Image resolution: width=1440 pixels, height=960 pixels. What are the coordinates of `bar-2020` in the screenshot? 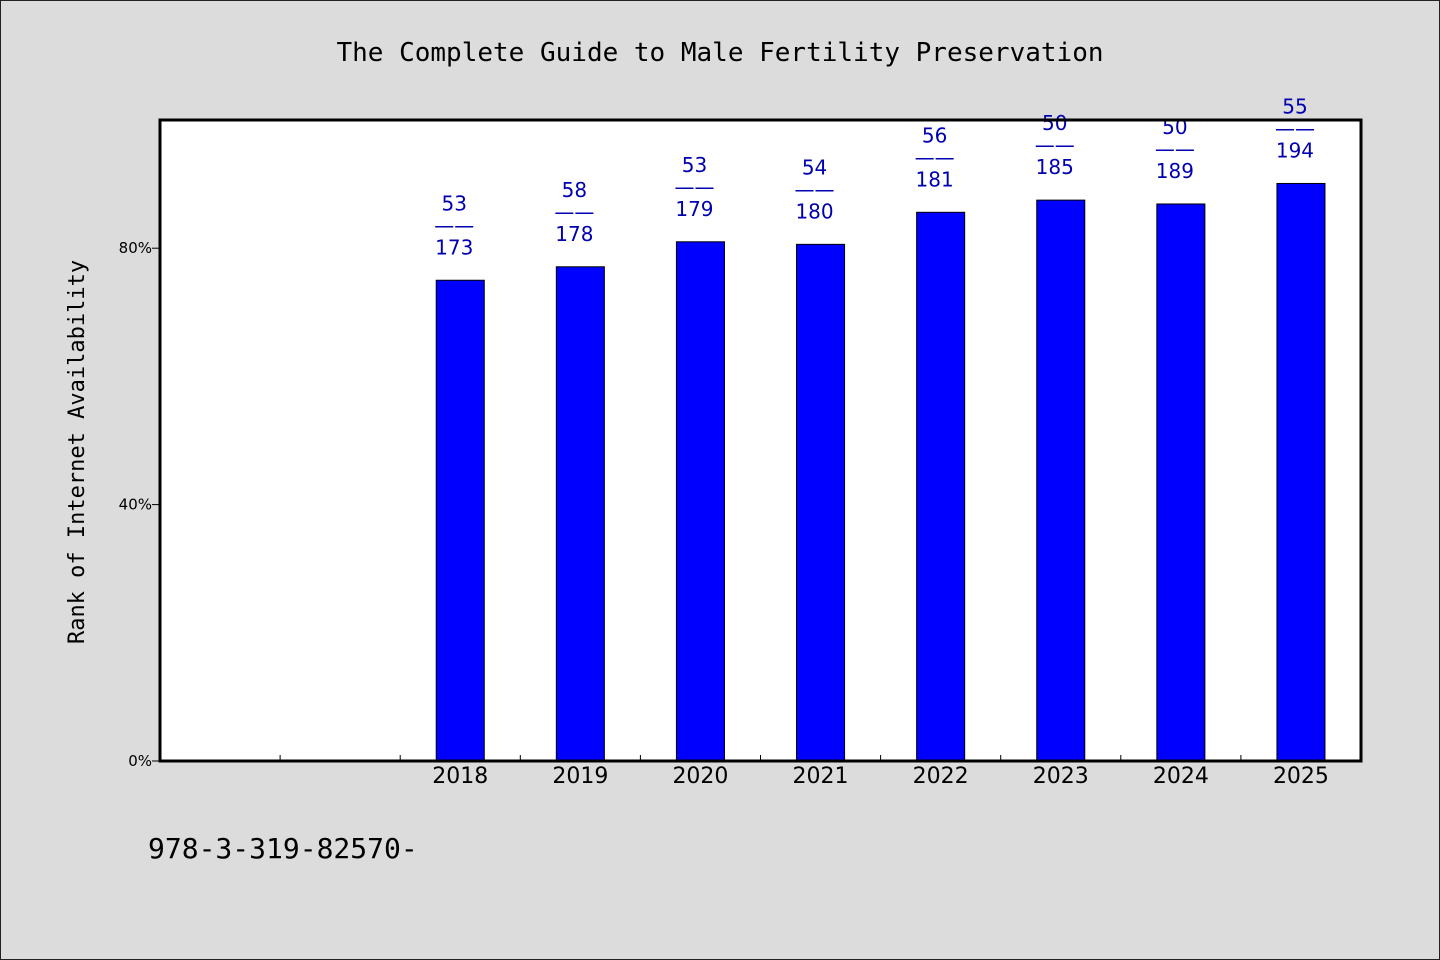 It's located at (700, 501).